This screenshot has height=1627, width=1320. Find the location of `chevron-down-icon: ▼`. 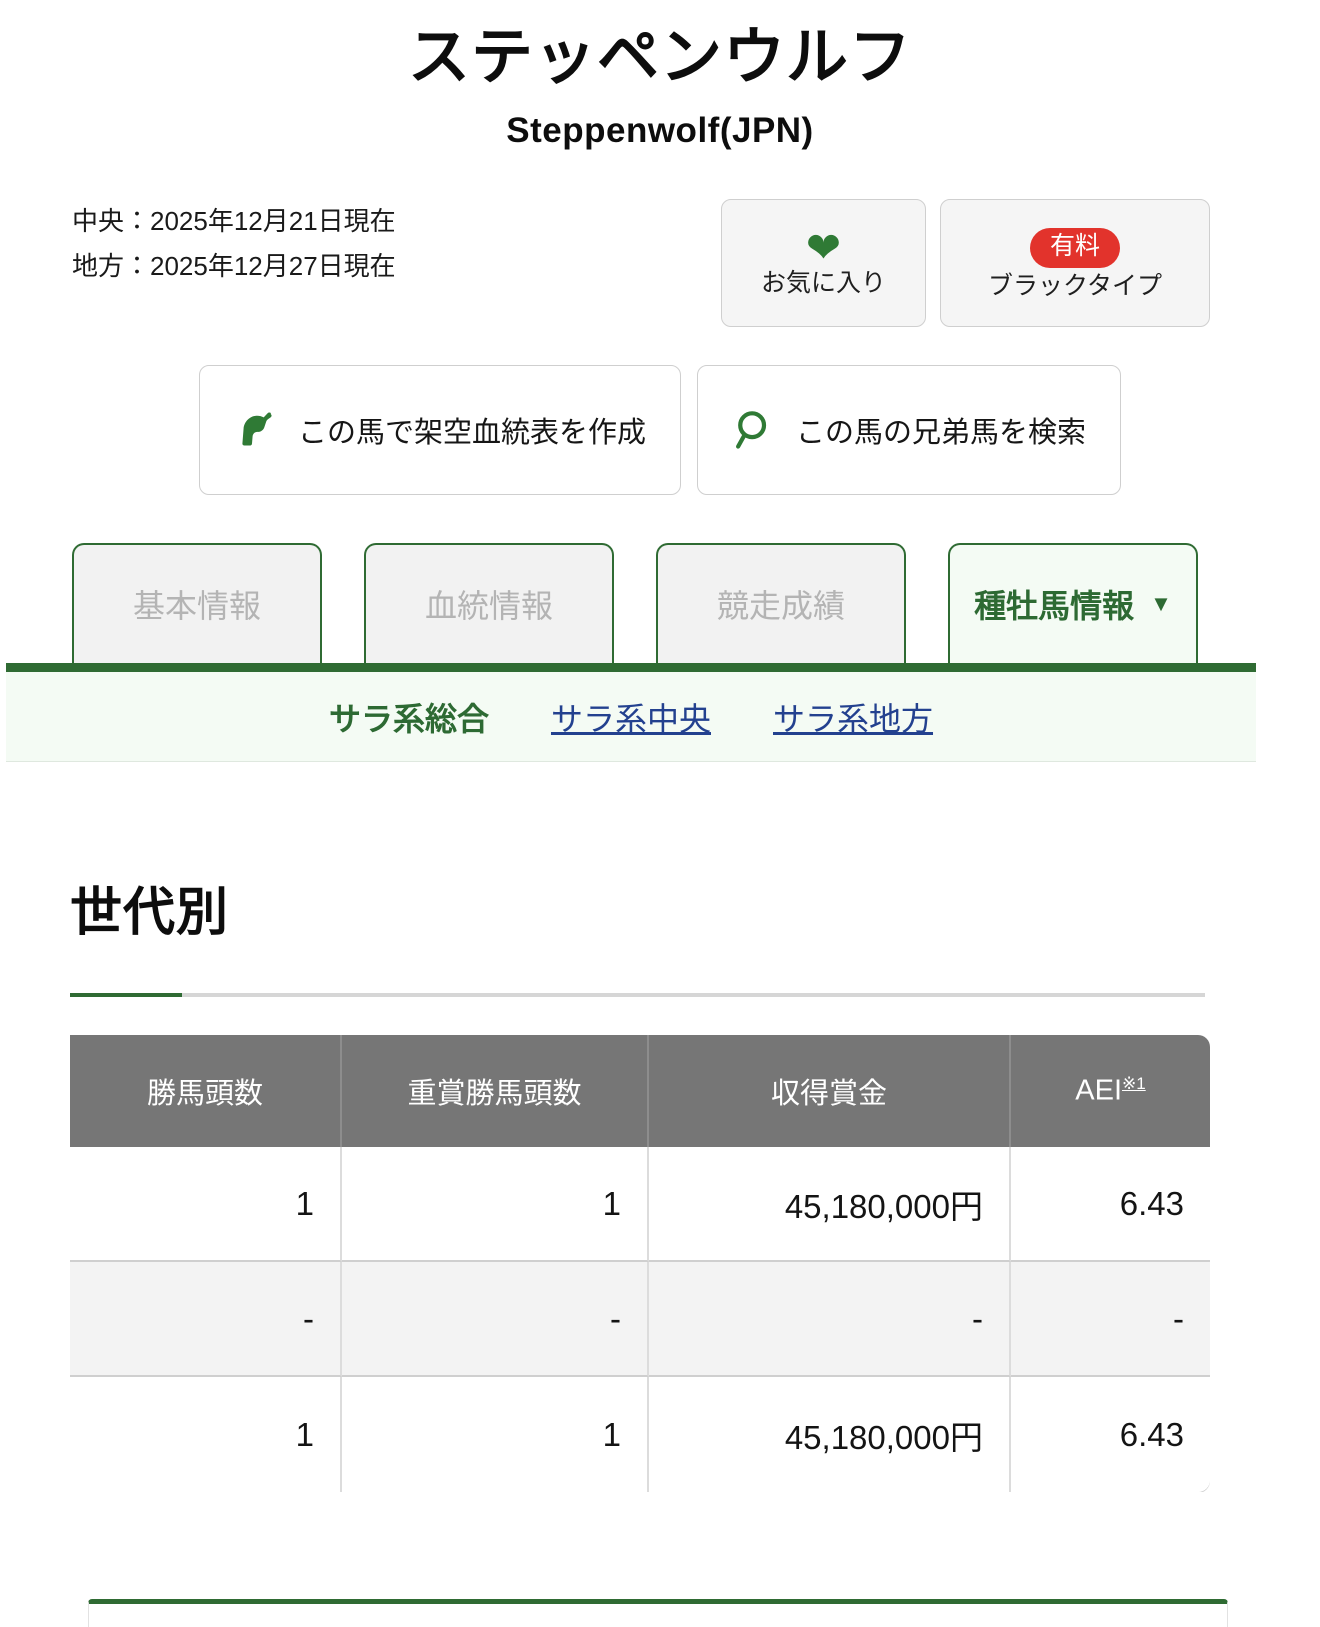

chevron-down-icon: ▼ is located at coordinates (1161, 604).